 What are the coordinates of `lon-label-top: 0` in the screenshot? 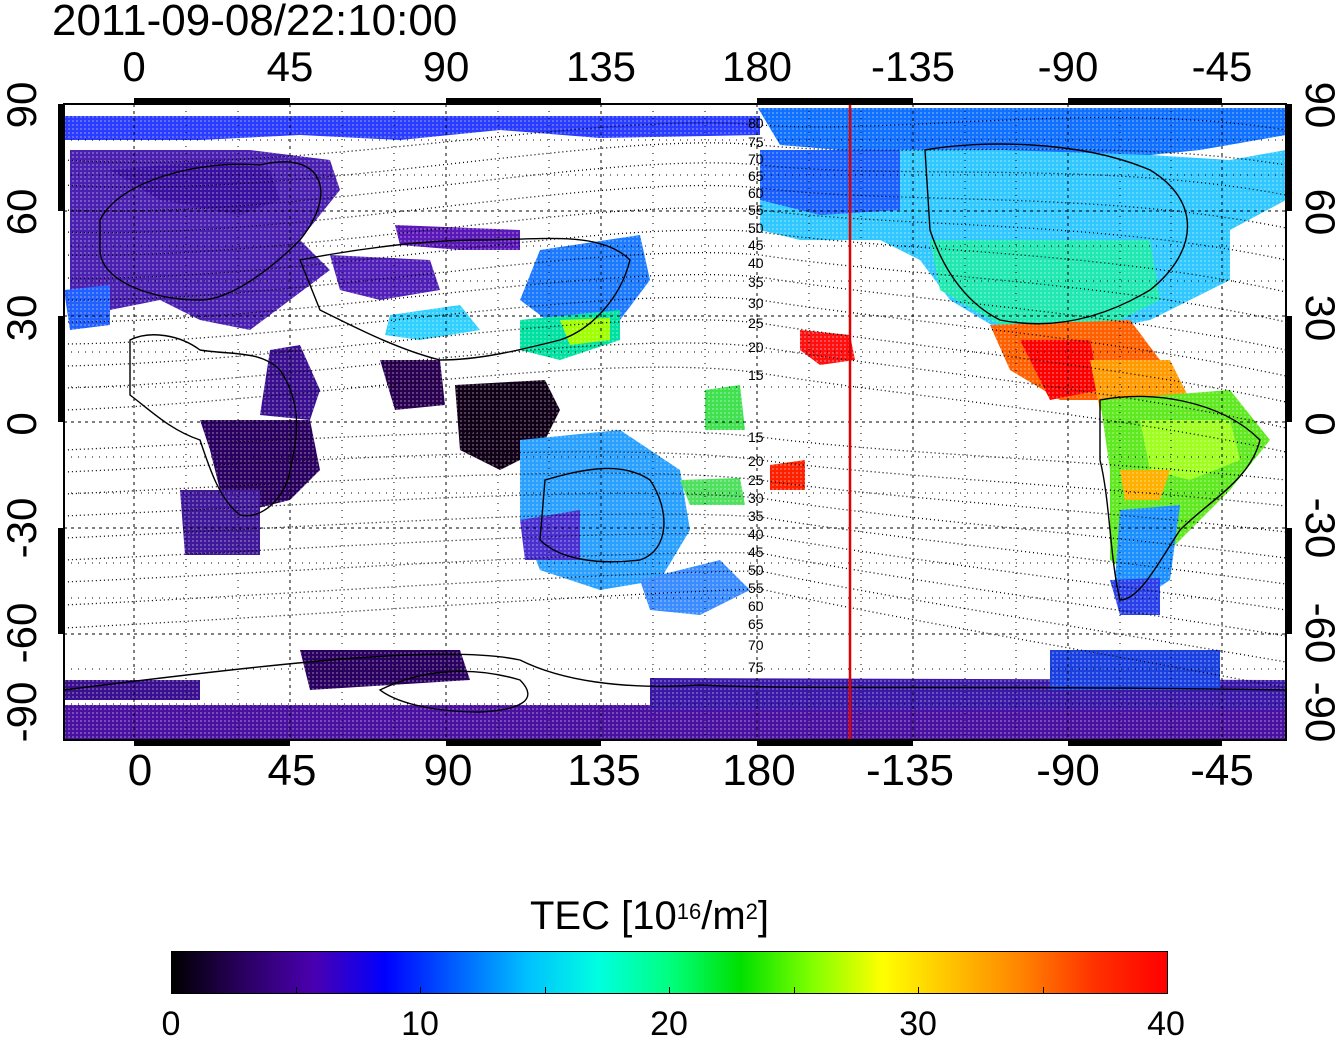 It's located at (134, 66).